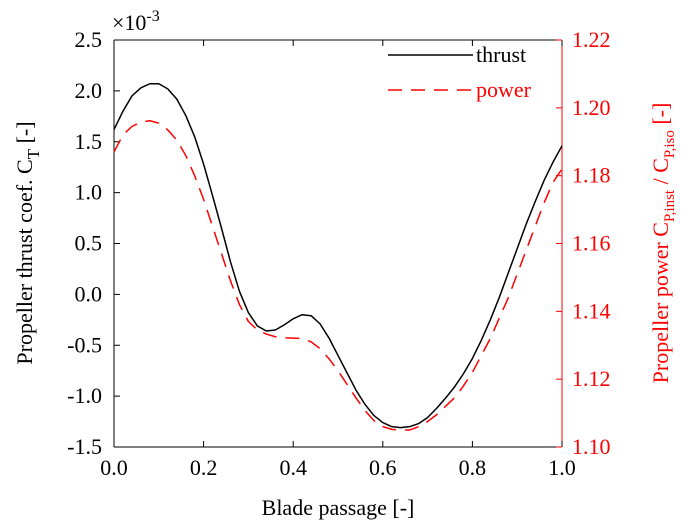 This screenshot has width=681, height=525. I want to click on right-tick-label: 1.18, so click(591, 175).